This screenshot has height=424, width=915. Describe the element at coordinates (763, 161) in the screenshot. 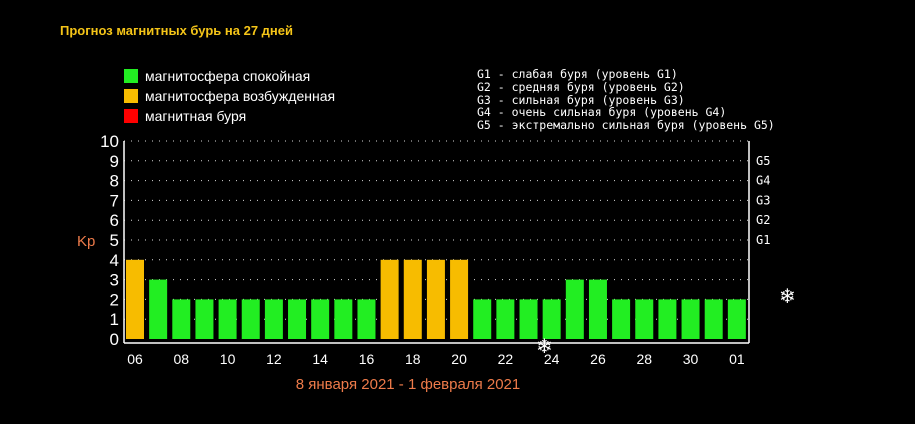

I see `g-tick-label: G5` at that location.